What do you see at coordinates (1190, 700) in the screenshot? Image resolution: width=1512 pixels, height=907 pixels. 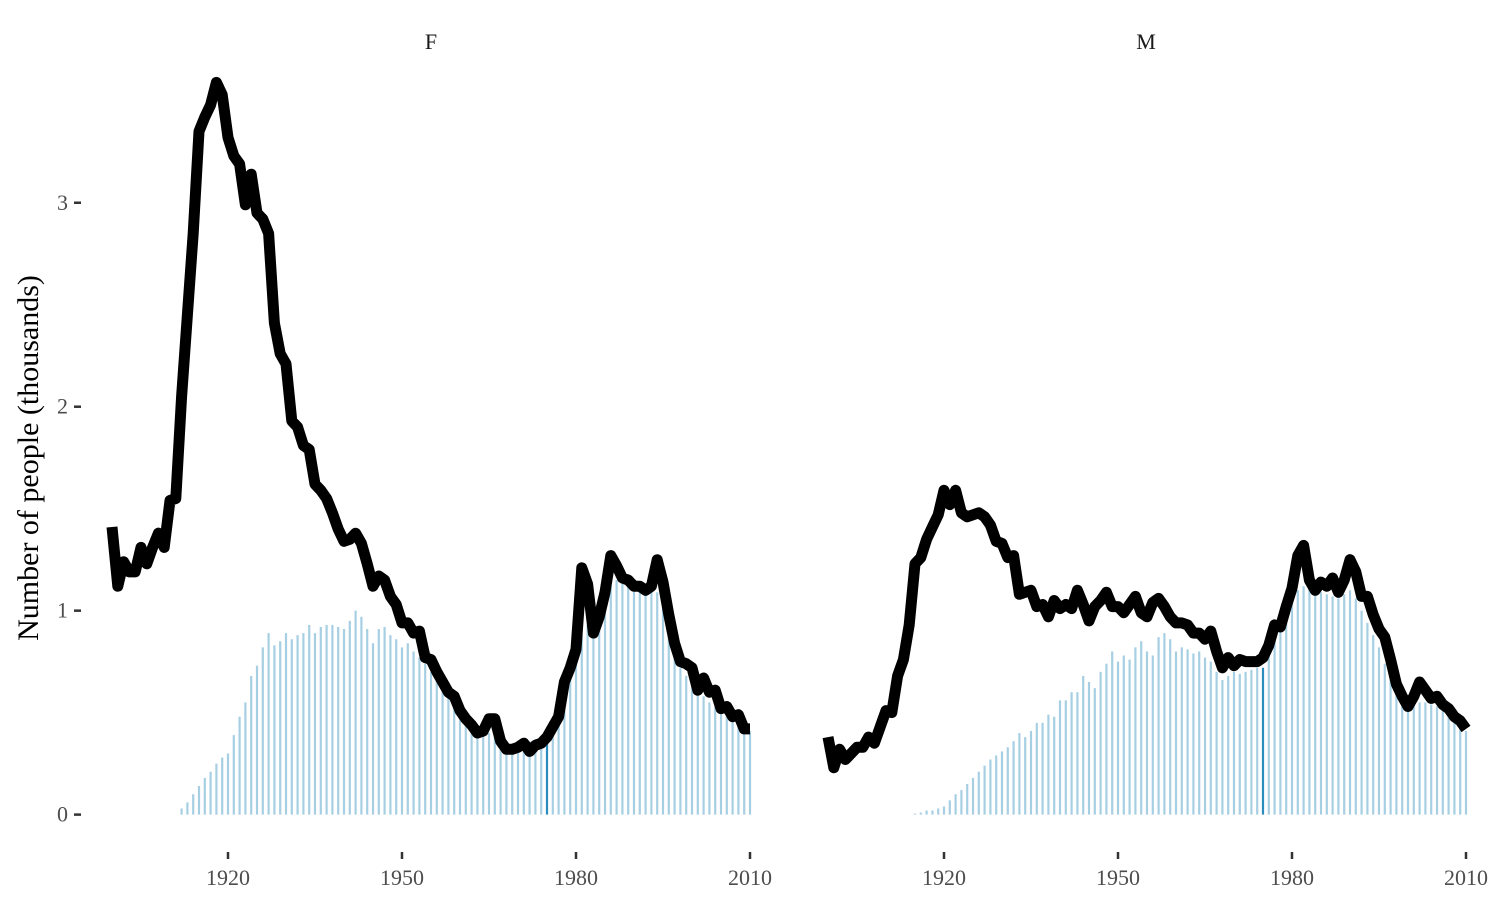 I see `bars` at bounding box center [1190, 700].